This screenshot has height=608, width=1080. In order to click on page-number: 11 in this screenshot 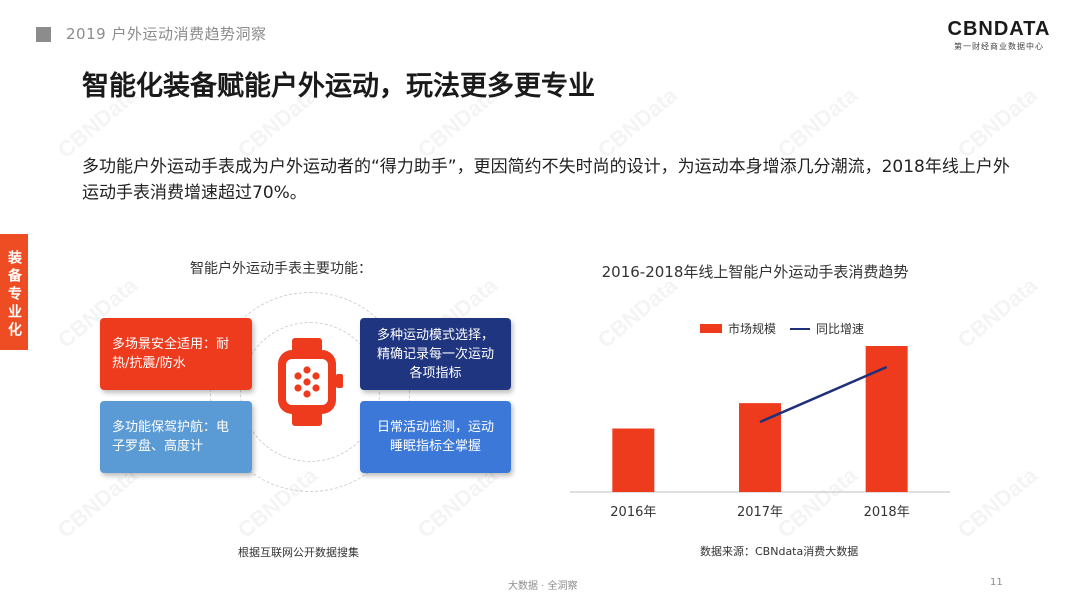, I will do `click(996, 582)`.